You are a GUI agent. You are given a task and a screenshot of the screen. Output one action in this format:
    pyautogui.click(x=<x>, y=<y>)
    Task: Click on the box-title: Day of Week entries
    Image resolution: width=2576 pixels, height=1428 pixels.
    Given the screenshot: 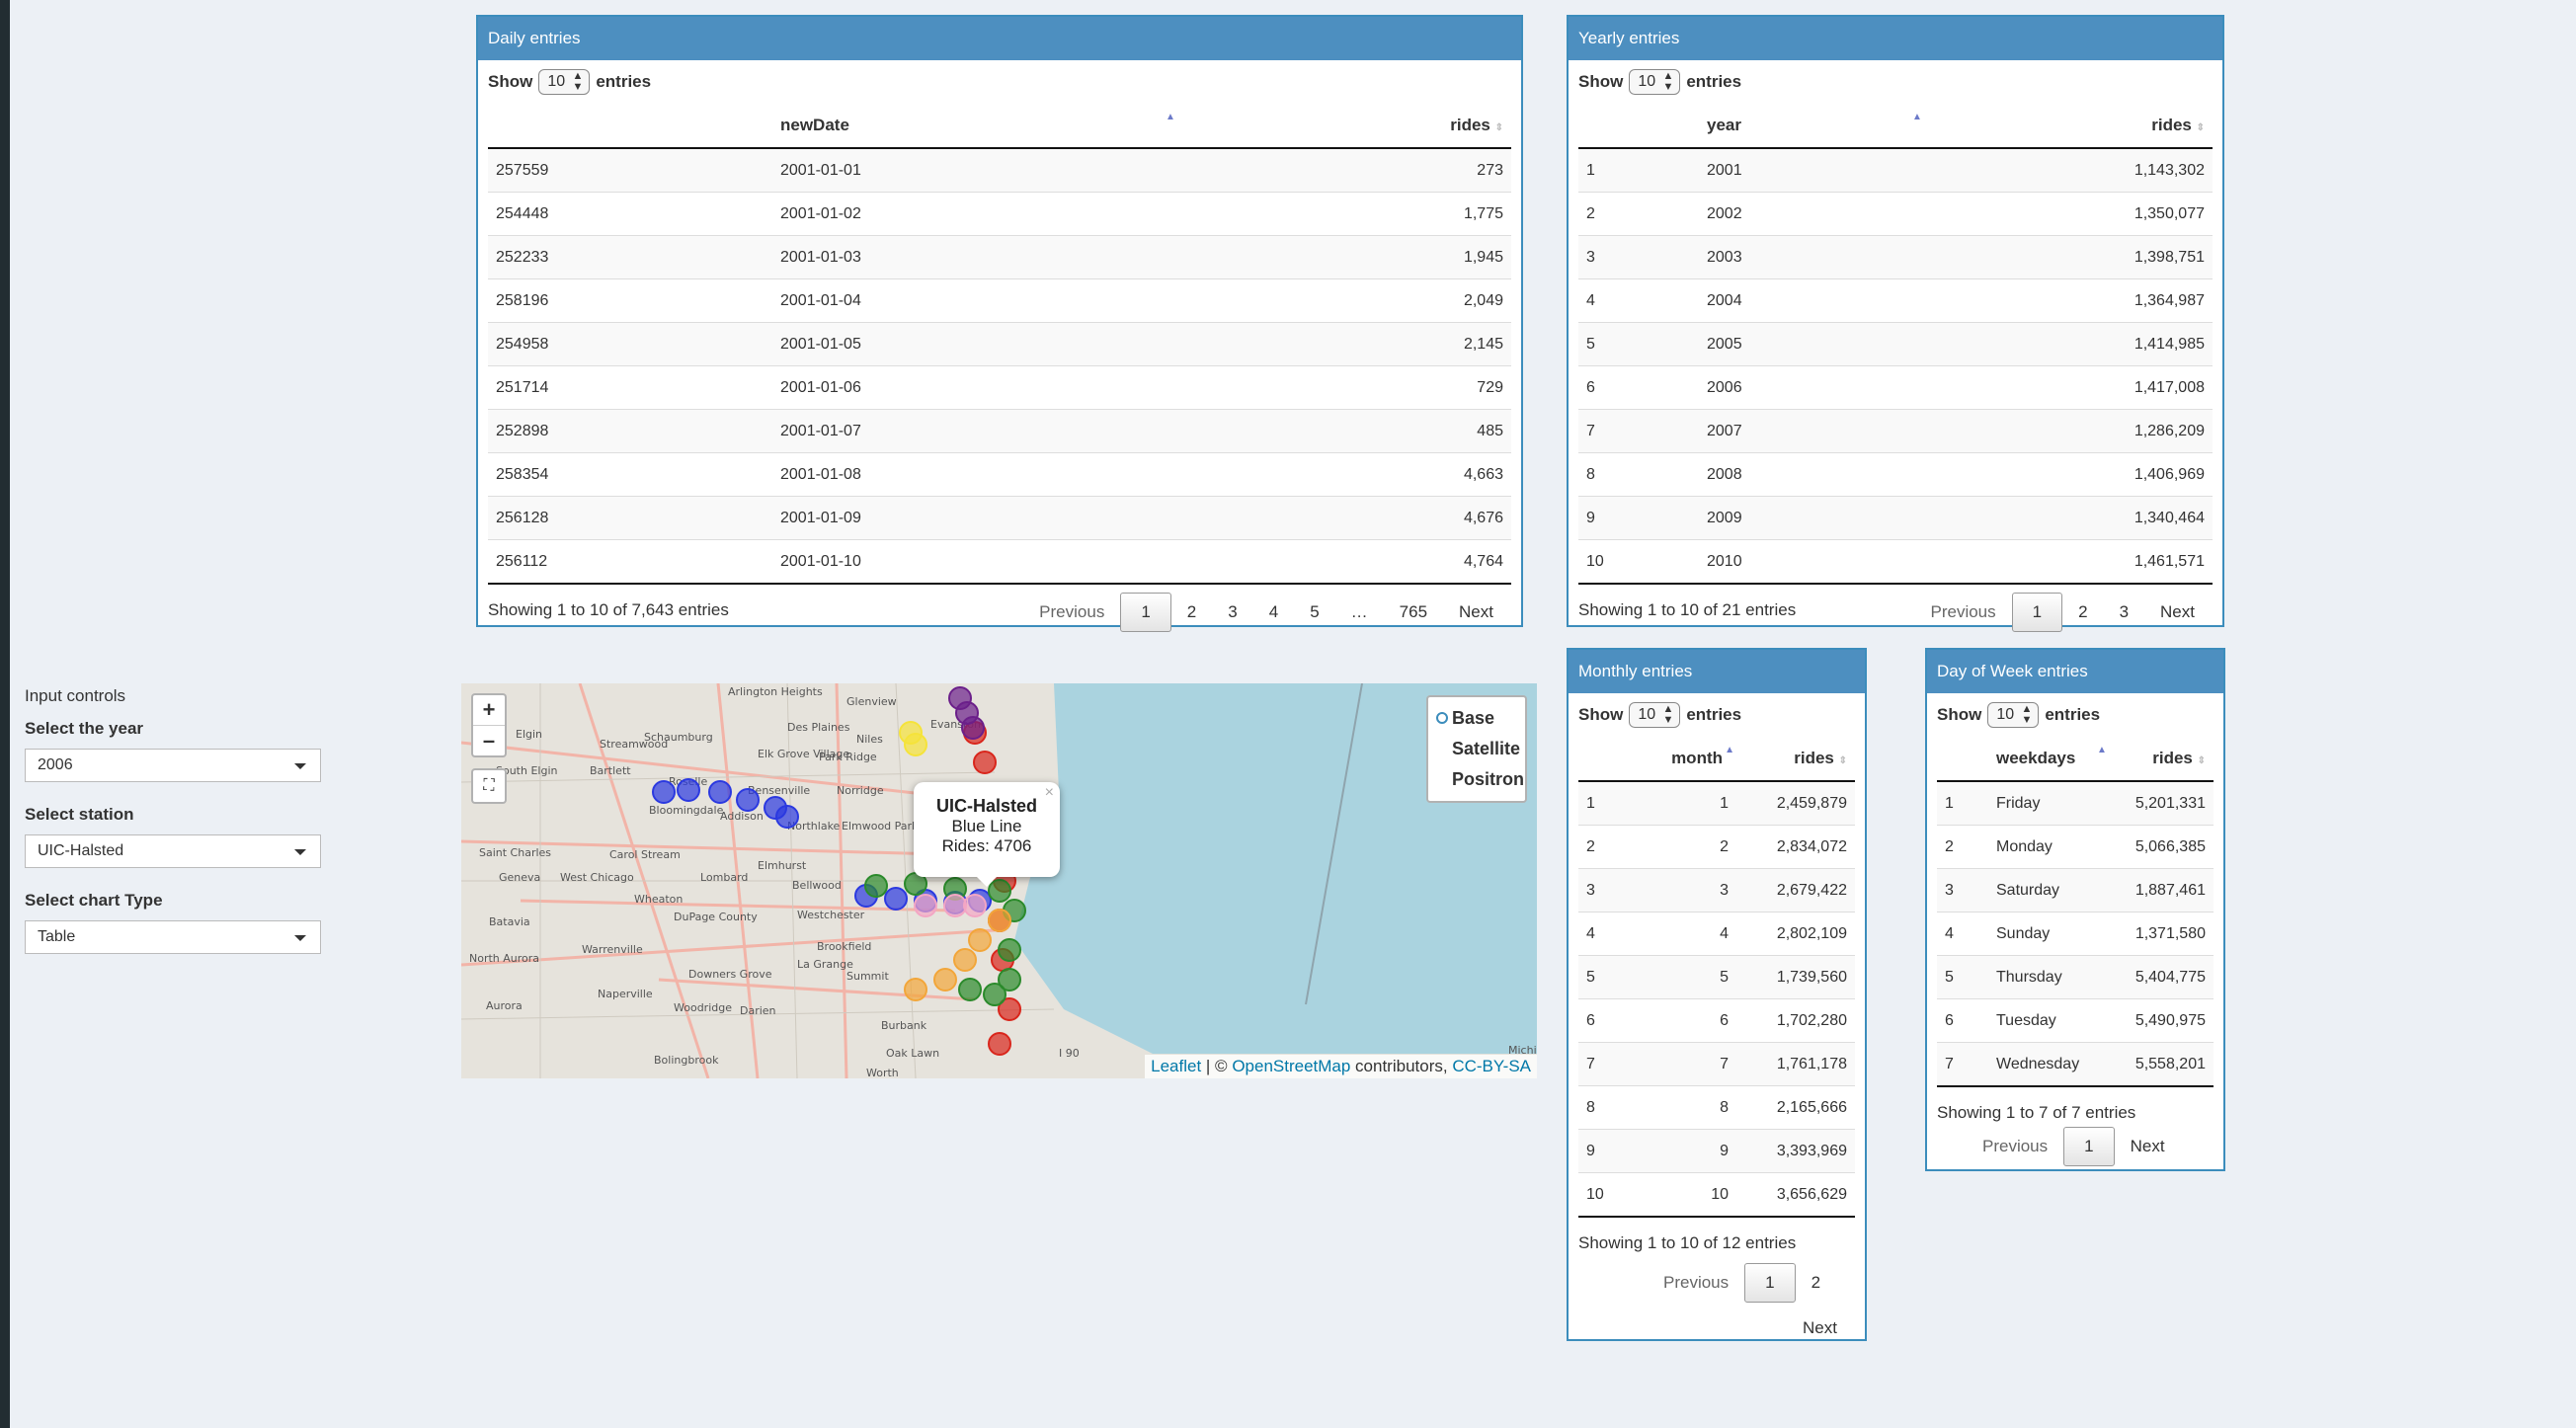 What is the action you would take?
    pyautogui.click(x=2075, y=671)
    